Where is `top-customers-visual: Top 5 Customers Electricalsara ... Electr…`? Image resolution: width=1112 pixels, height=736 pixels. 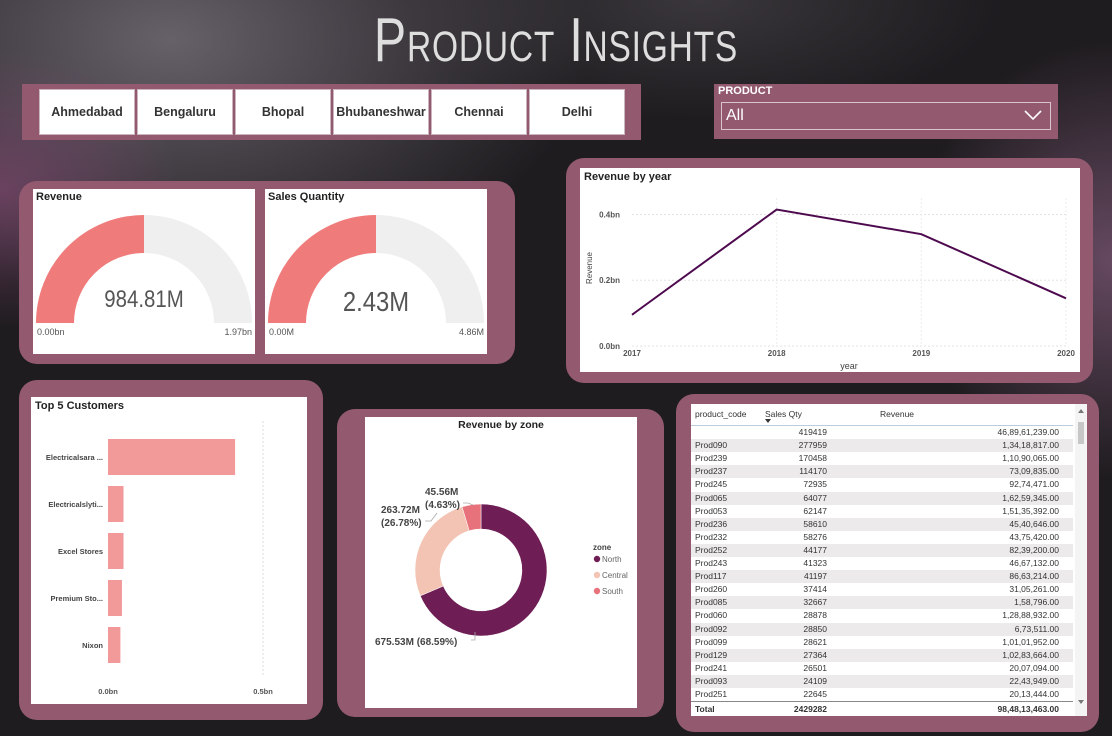
top-customers-visual: Top 5 Customers Electricalsara ... Electr… is located at coordinates (169, 550).